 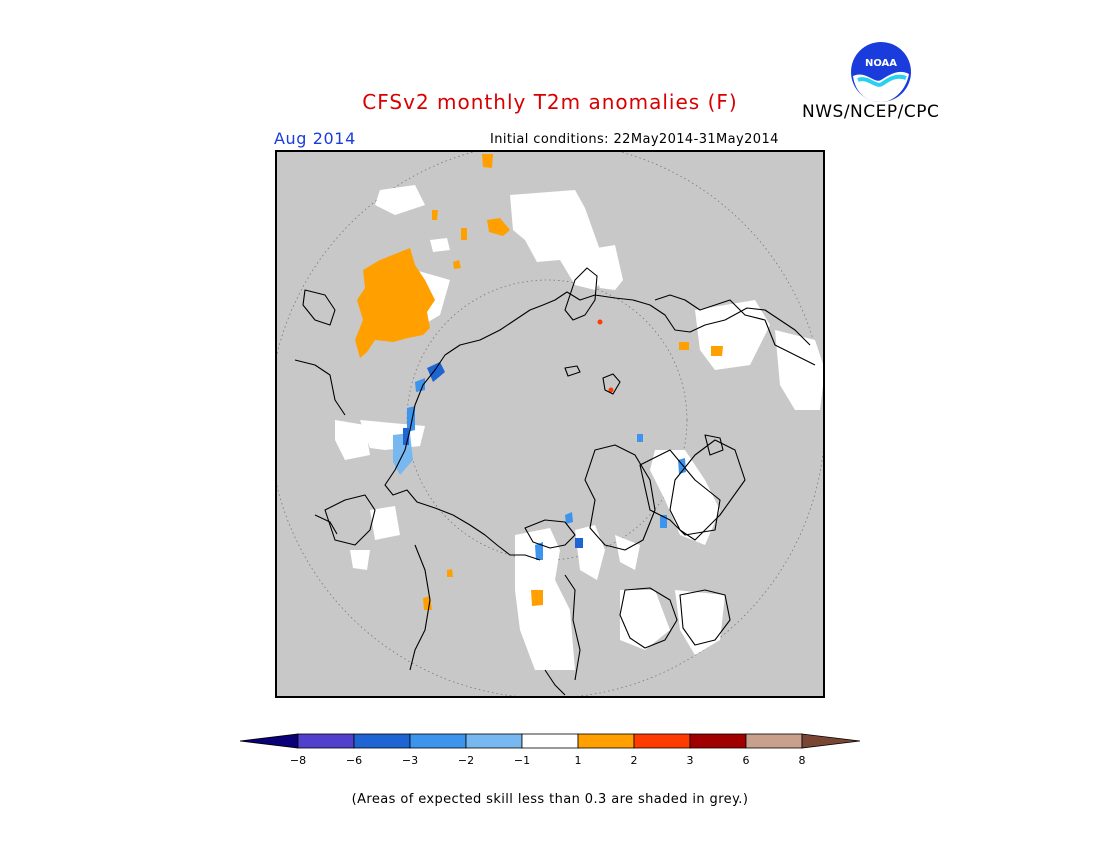 I want to click on color-tick-label: 6, so click(x=746, y=760).